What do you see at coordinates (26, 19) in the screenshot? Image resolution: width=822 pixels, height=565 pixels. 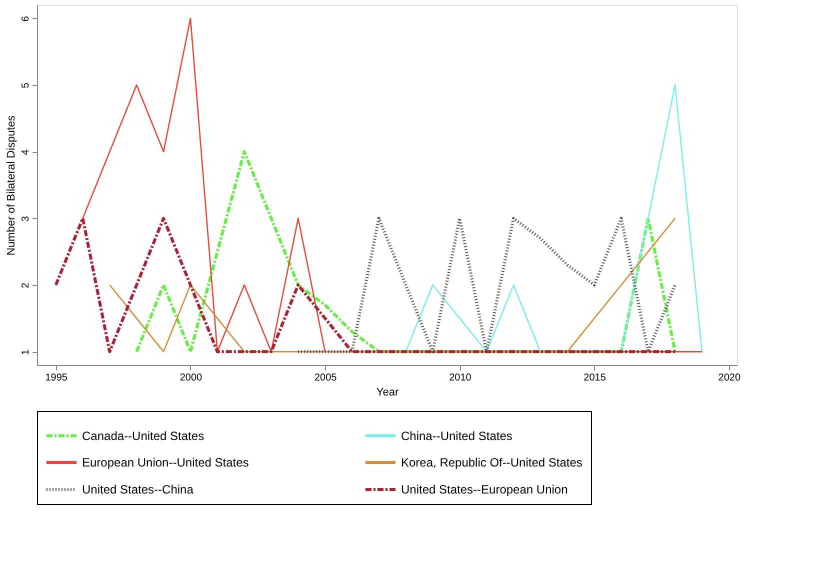 I see `y-tick-label: 6` at bounding box center [26, 19].